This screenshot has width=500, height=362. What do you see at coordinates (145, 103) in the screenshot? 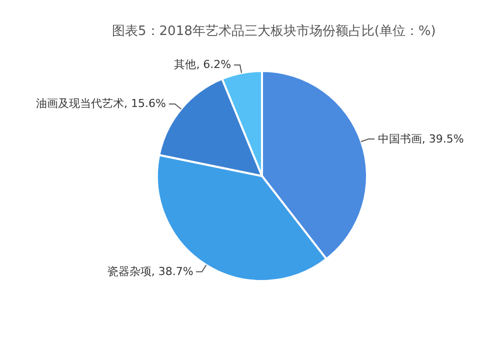
I see `data-label: , 15.6%` at bounding box center [145, 103].